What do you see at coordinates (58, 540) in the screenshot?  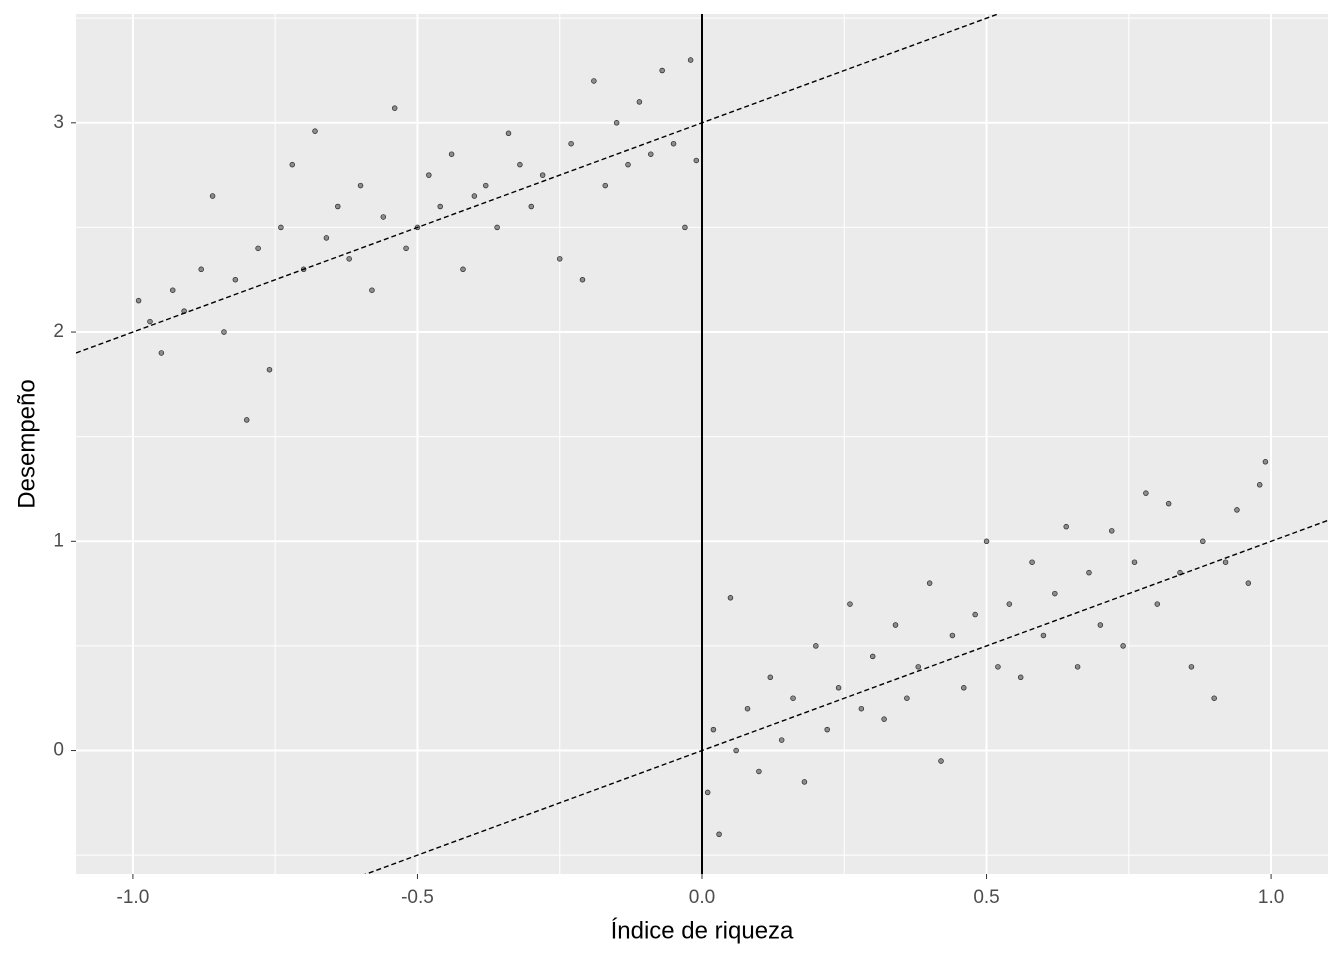 I see `y-tick-label: 1` at bounding box center [58, 540].